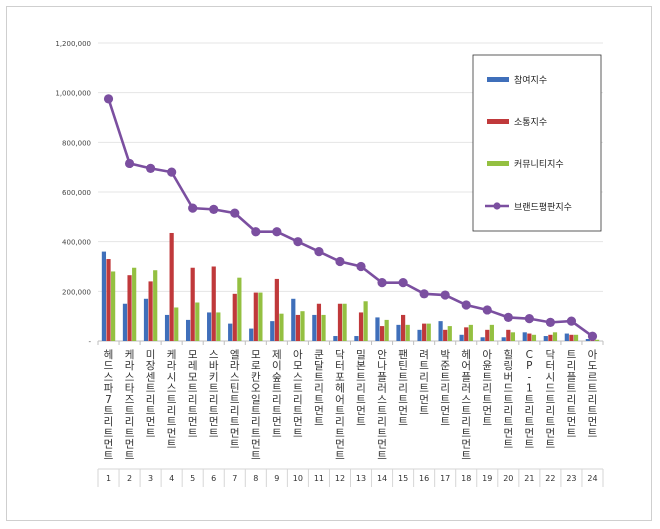 The height and width of the screenshot is (529, 660). What do you see at coordinates (592, 478) in the screenshot?
I see `rank-label: 24` at bounding box center [592, 478].